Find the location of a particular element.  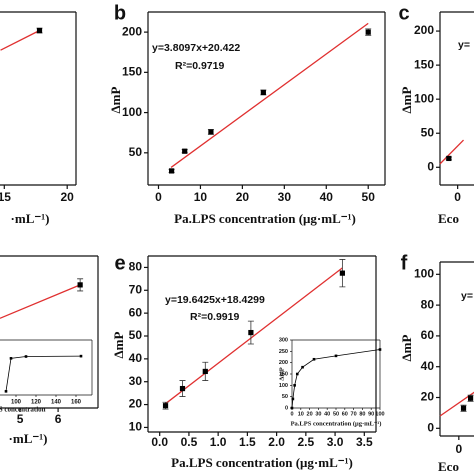

x-tick-label: 5 is located at coordinates (20, 419).